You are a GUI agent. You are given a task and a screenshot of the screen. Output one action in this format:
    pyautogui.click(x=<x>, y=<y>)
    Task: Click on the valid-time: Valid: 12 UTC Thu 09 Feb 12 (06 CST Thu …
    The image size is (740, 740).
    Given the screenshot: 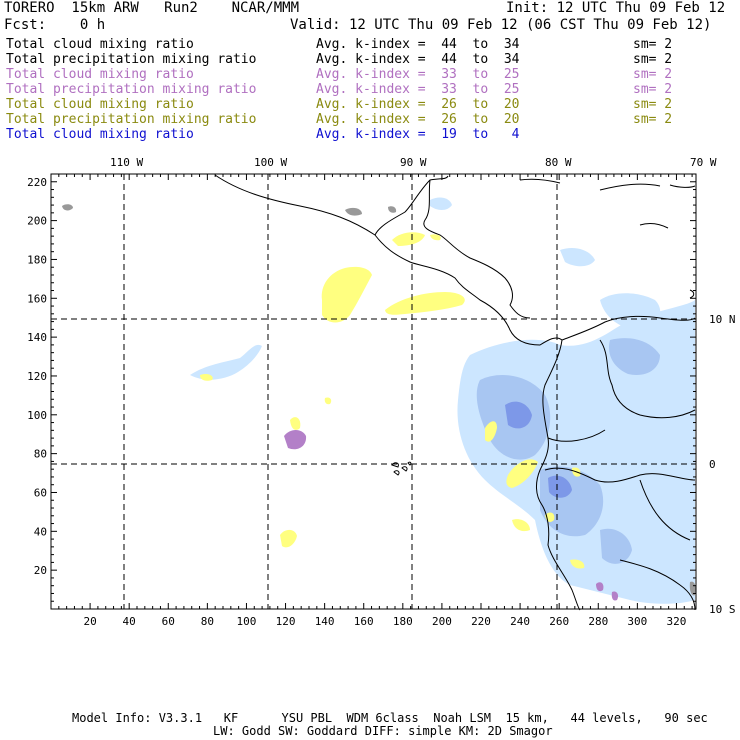 What is the action you would take?
    pyautogui.click(x=501, y=25)
    